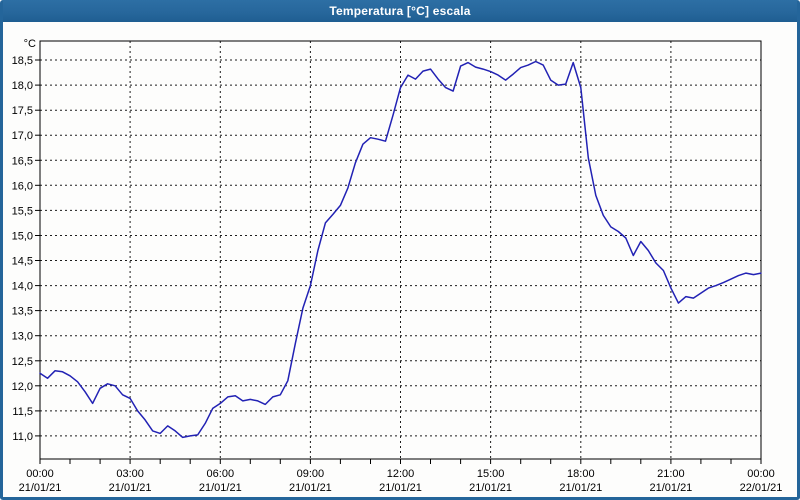 This screenshot has width=800, height=500. Describe the element at coordinates (491, 474) in the screenshot. I see `svg-text: 15:00` at that location.